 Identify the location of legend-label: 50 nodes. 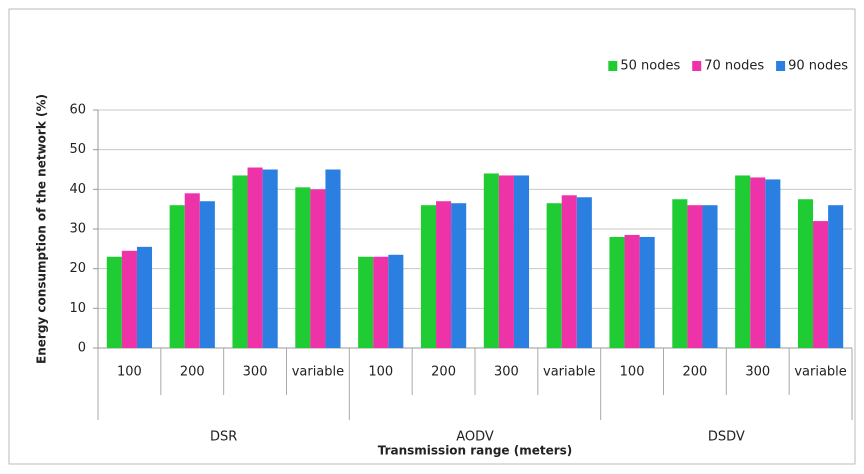
(650, 66).